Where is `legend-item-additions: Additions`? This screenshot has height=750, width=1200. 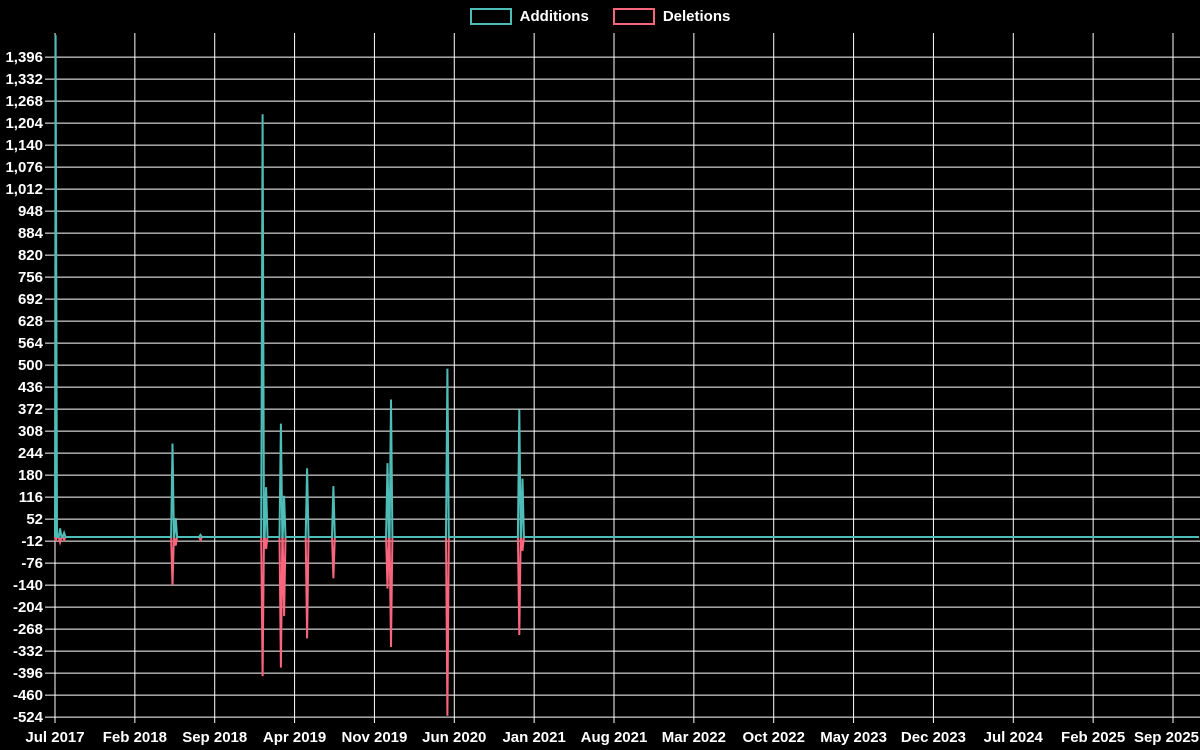 legend-item-additions: Additions is located at coordinates (529, 16).